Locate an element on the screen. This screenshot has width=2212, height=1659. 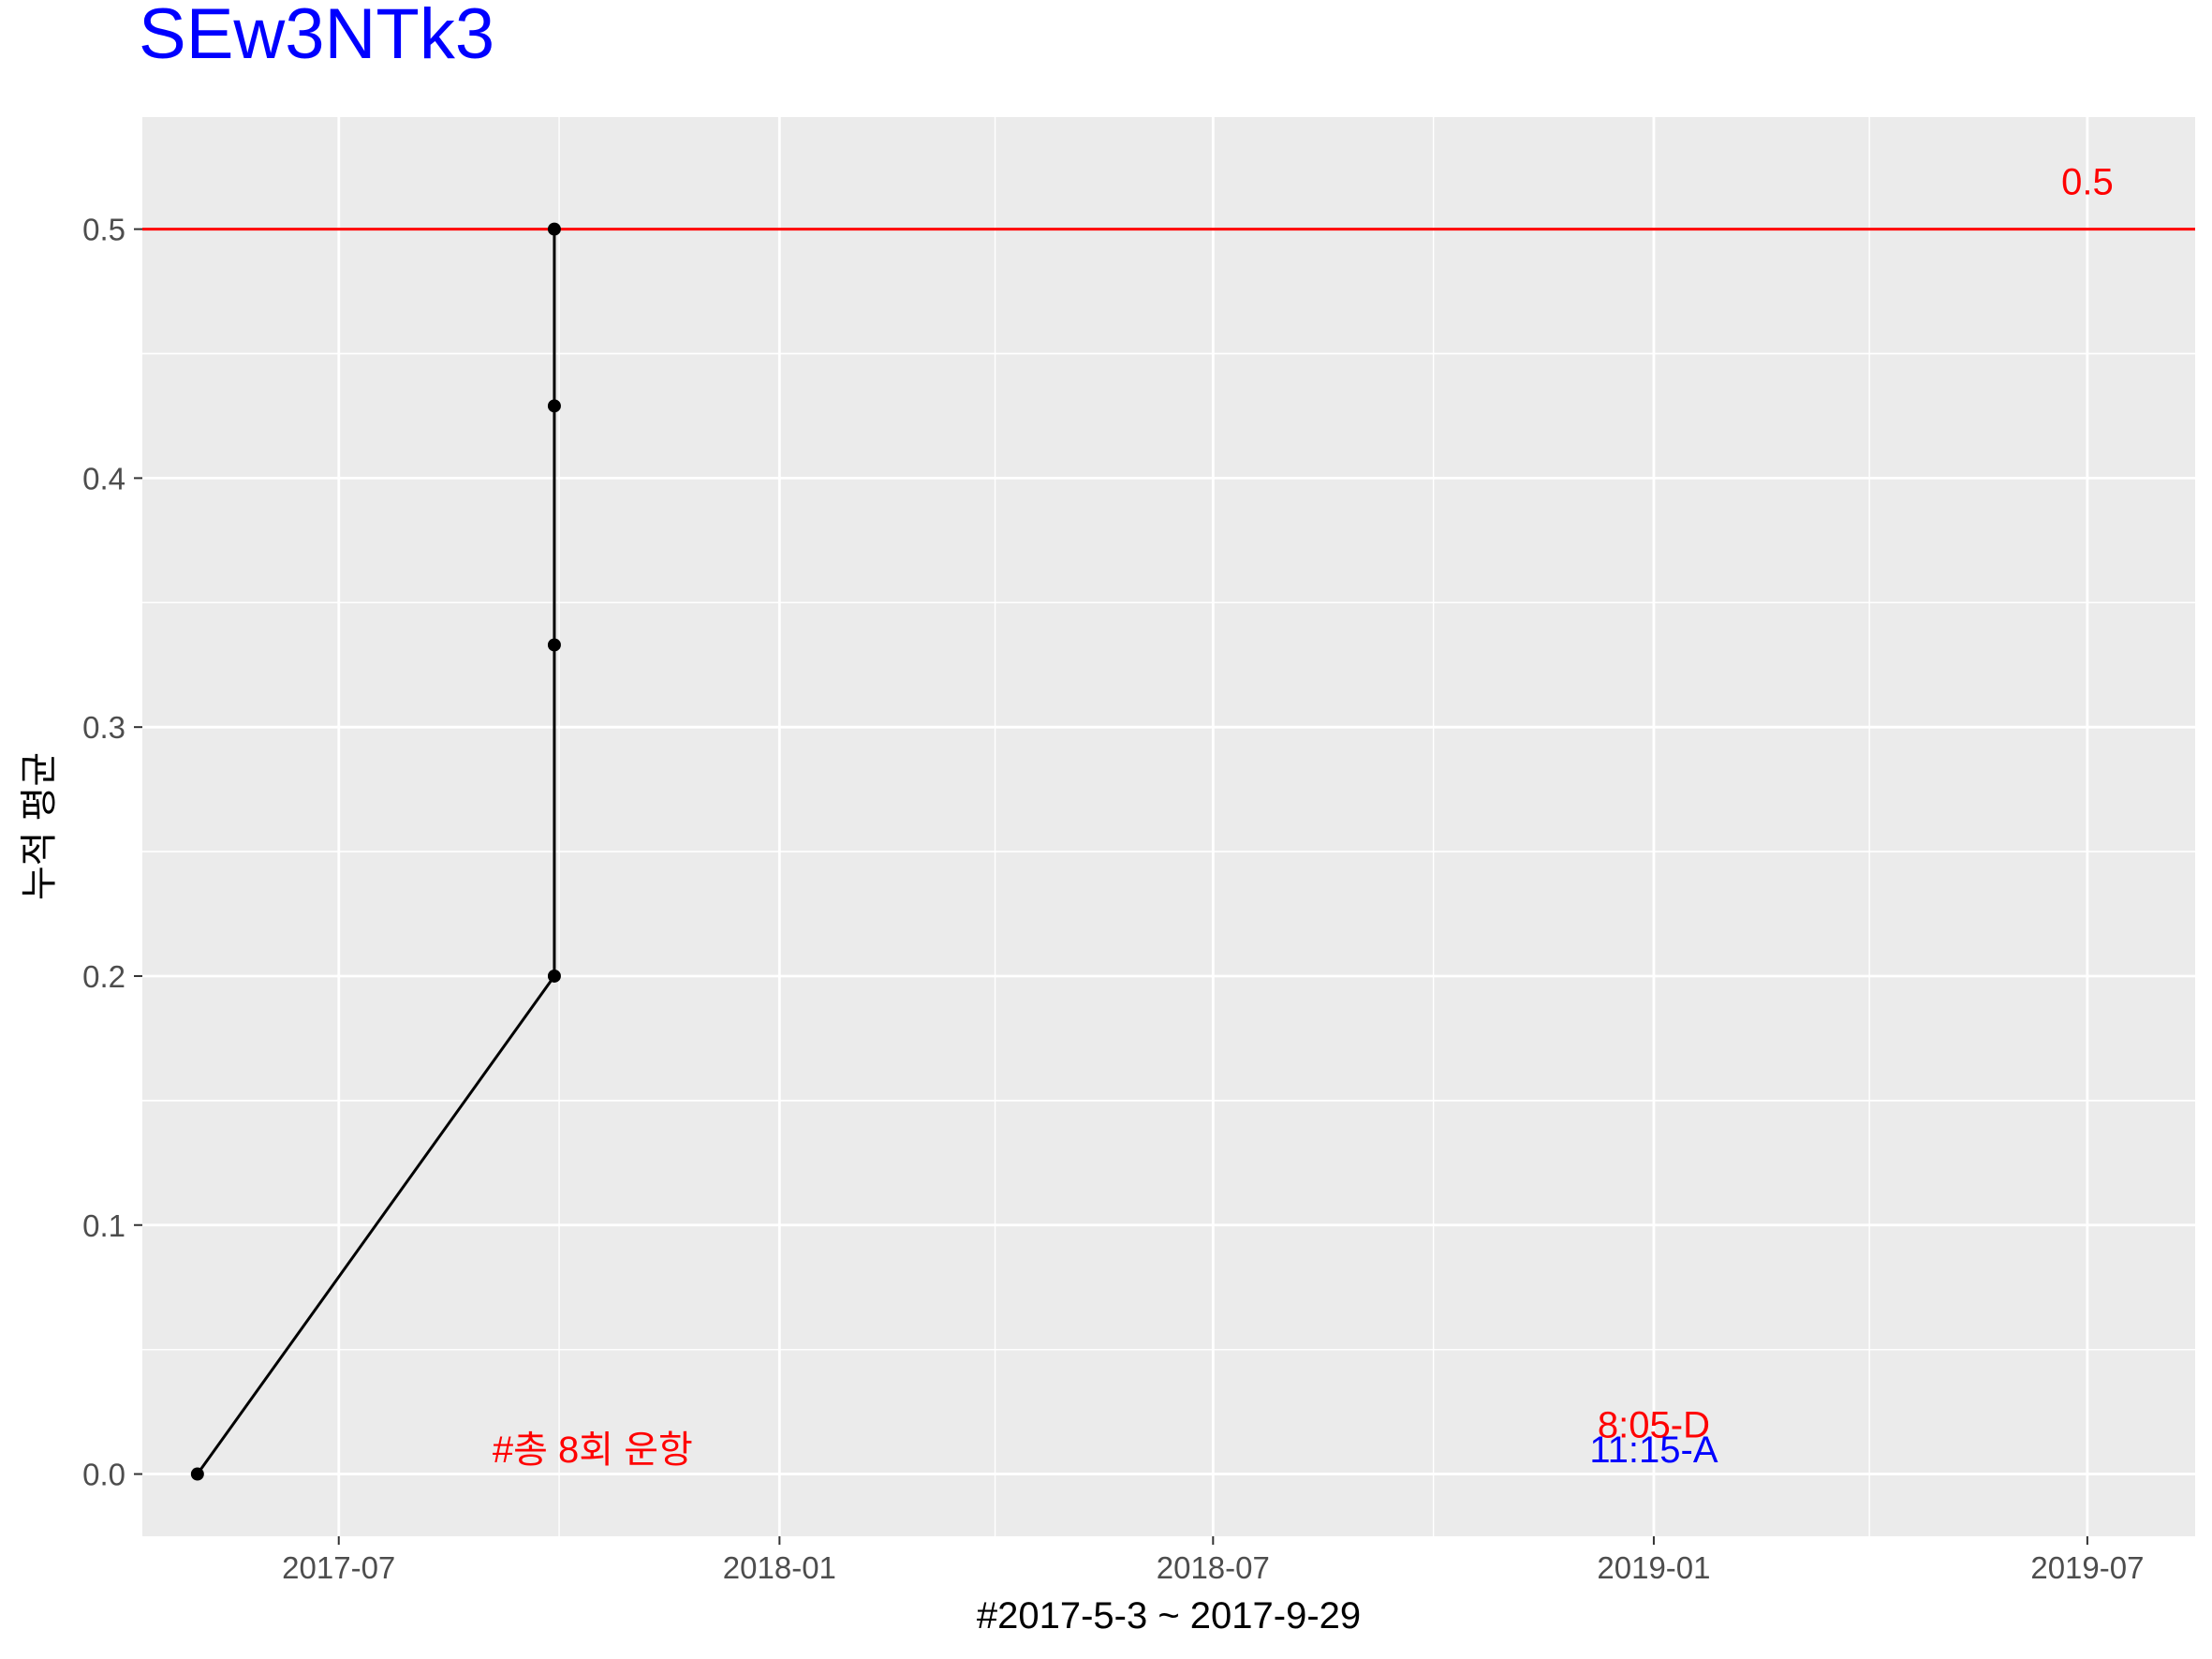
x-axis-title: #2017-5-3 ~ 2017-9-29 is located at coordinates (1169, 1616).